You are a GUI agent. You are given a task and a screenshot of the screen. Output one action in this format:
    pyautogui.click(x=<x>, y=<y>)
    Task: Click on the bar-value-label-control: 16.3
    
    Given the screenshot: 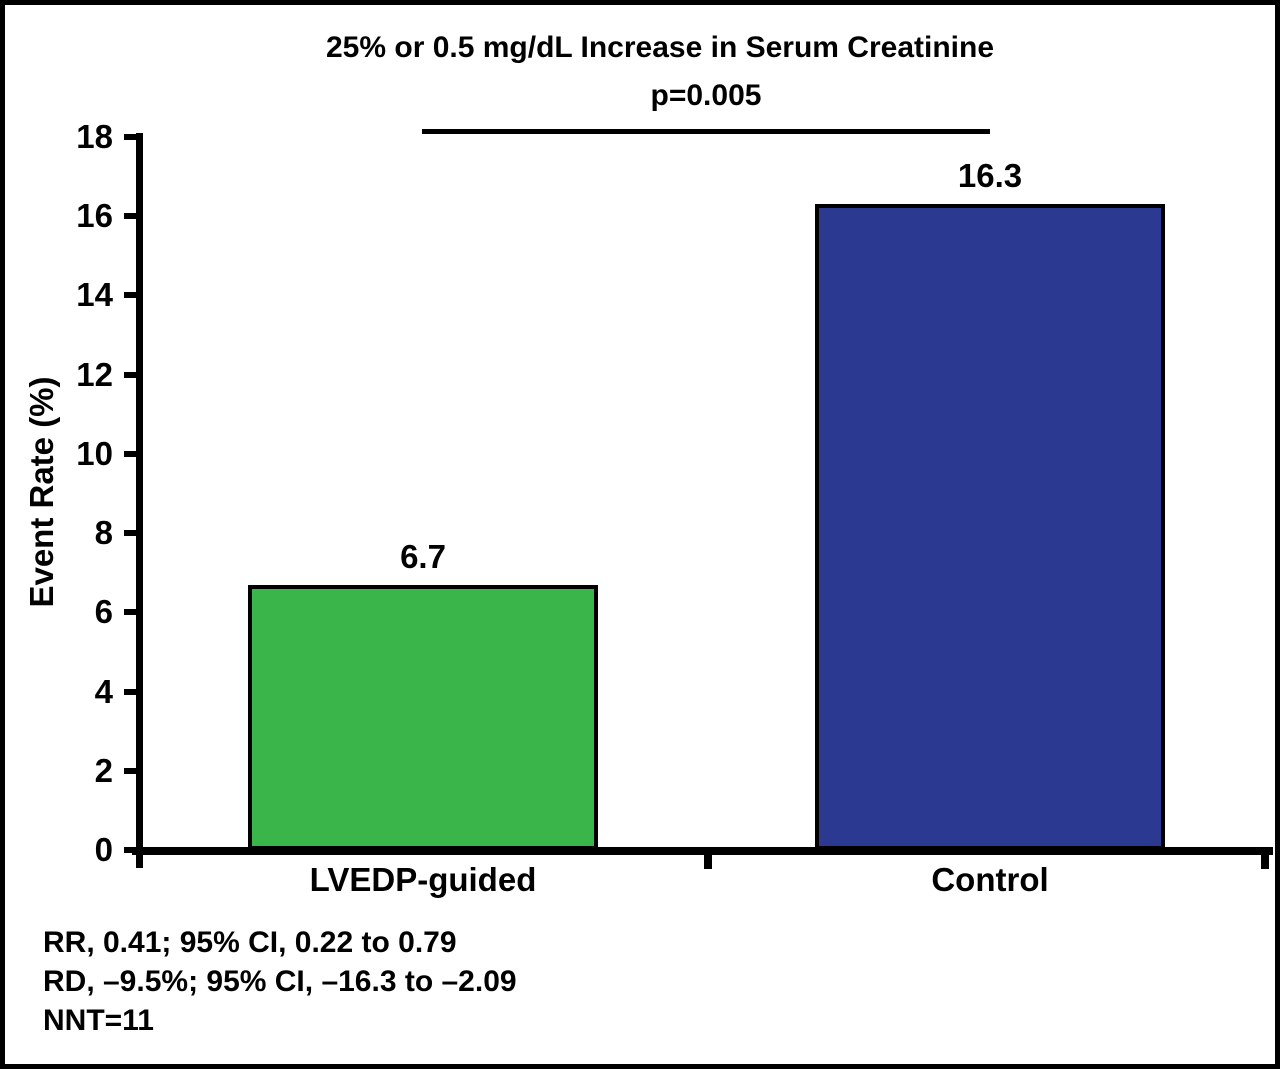 What is the action you would take?
    pyautogui.click(x=990, y=176)
    